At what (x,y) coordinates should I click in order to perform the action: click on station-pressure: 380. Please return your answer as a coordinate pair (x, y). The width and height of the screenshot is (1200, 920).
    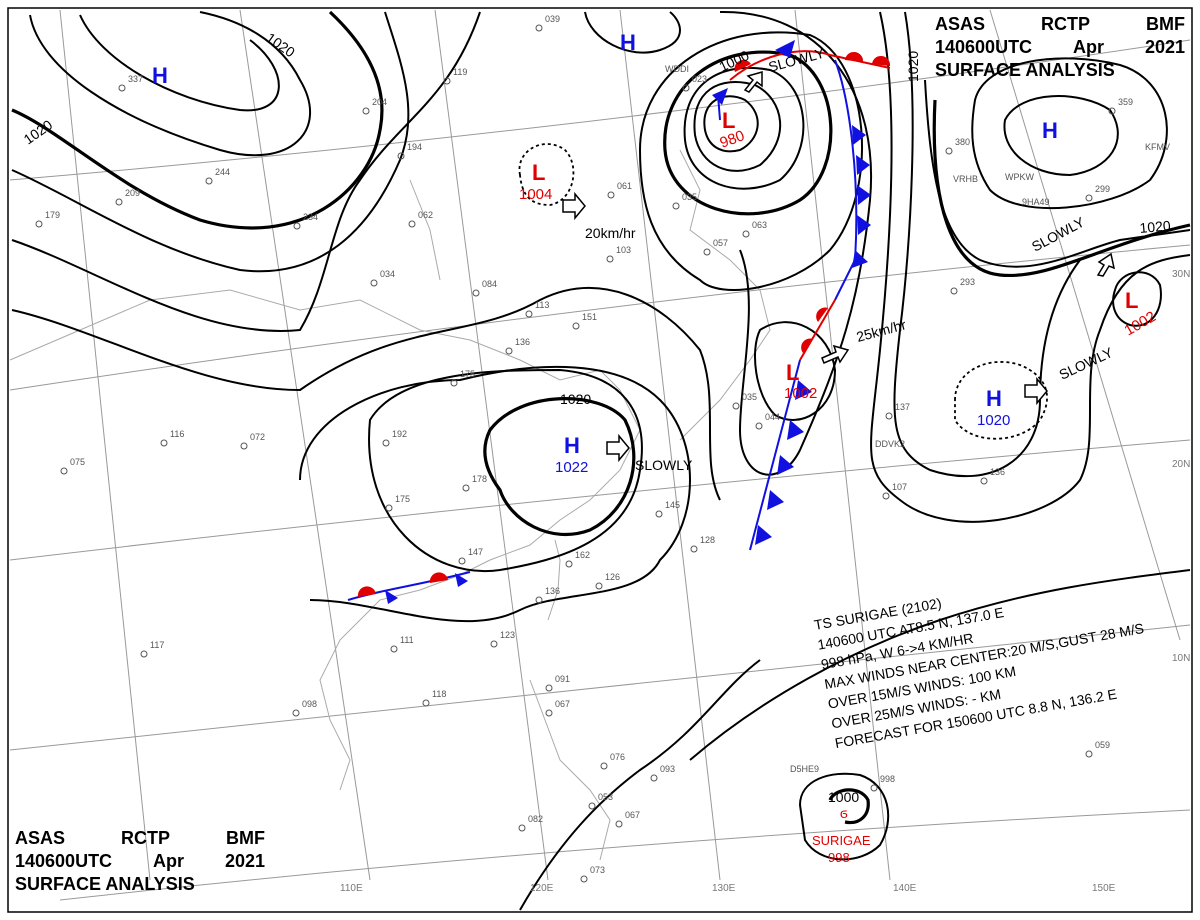
    Looking at the image, I should click on (962, 142).